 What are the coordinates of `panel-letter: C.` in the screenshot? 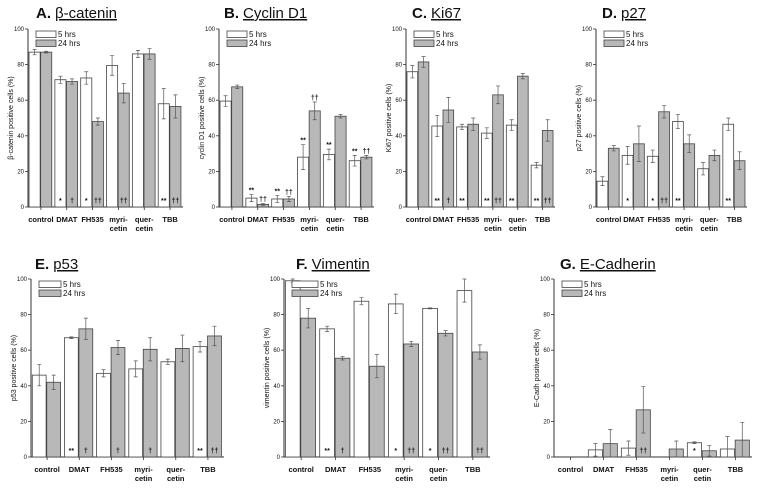 It's located at (419, 13).